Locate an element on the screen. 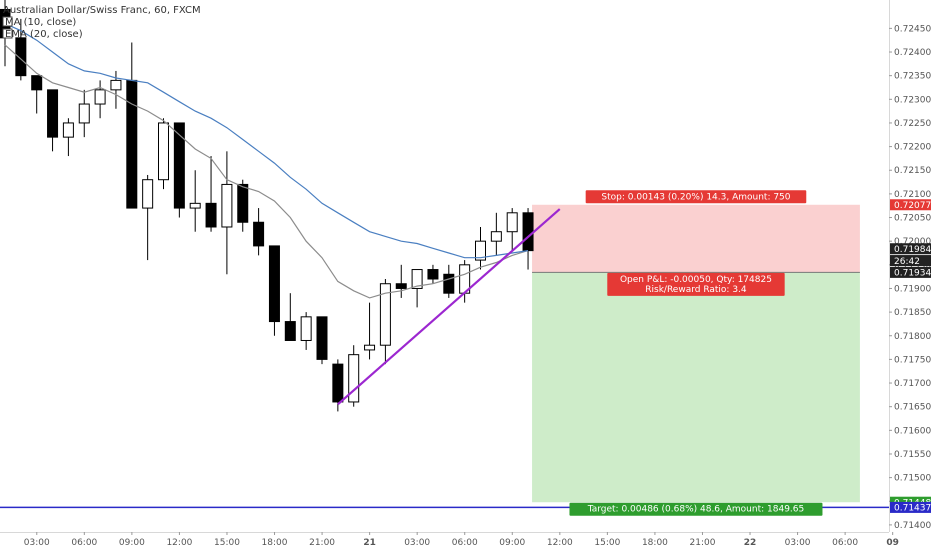 This screenshot has height=550, width=932. y-tick-label: 0.71500 is located at coordinates (912, 479).